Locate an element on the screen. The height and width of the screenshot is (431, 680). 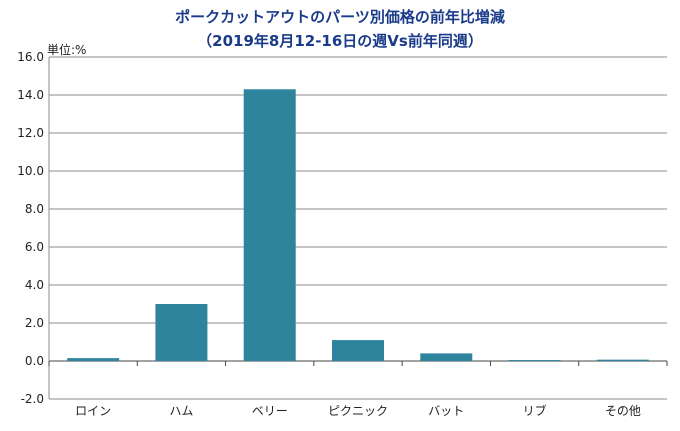
x-tick-label: その他 is located at coordinates (623, 411).